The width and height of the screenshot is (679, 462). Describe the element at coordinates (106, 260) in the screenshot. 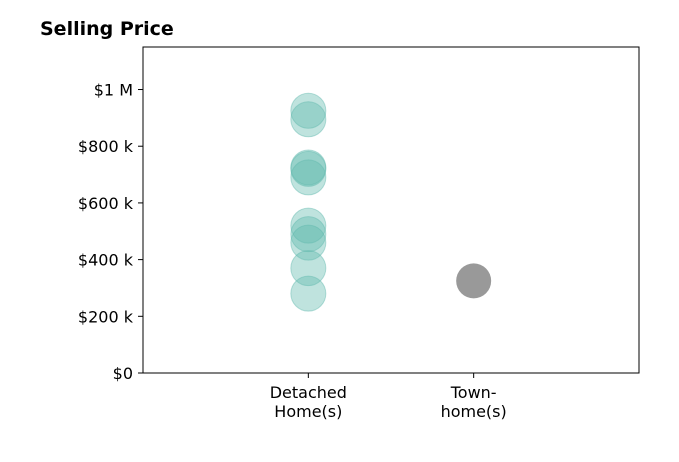

I see `y-tick-label: $400 k` at that location.